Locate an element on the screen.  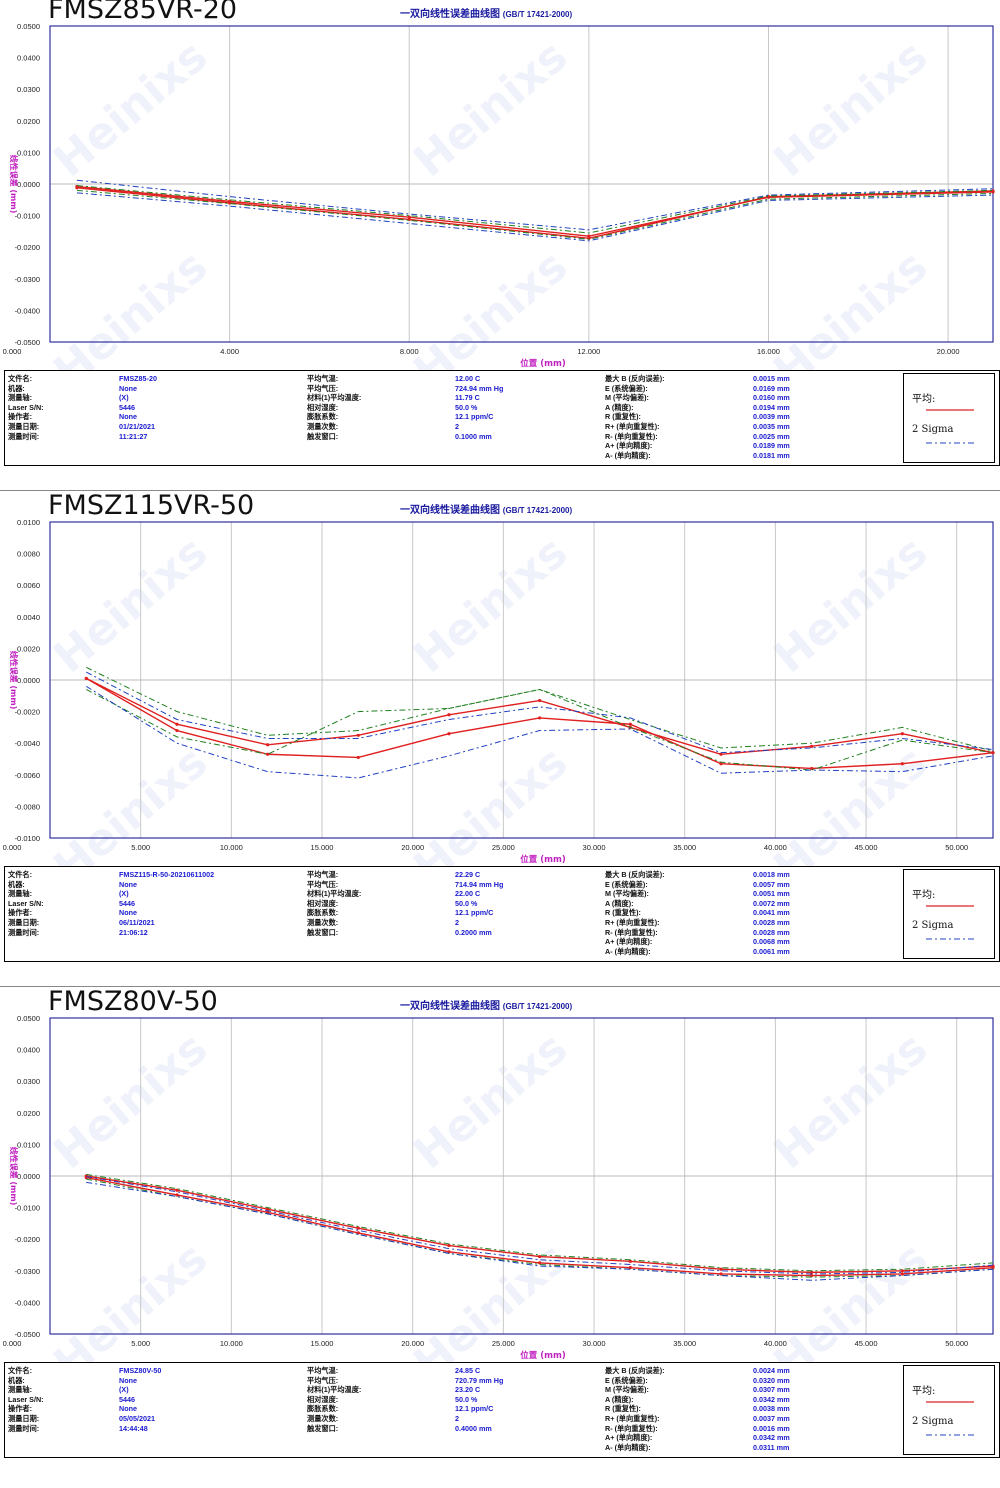
stat-value: 22.29 C is located at coordinates (468, 874).